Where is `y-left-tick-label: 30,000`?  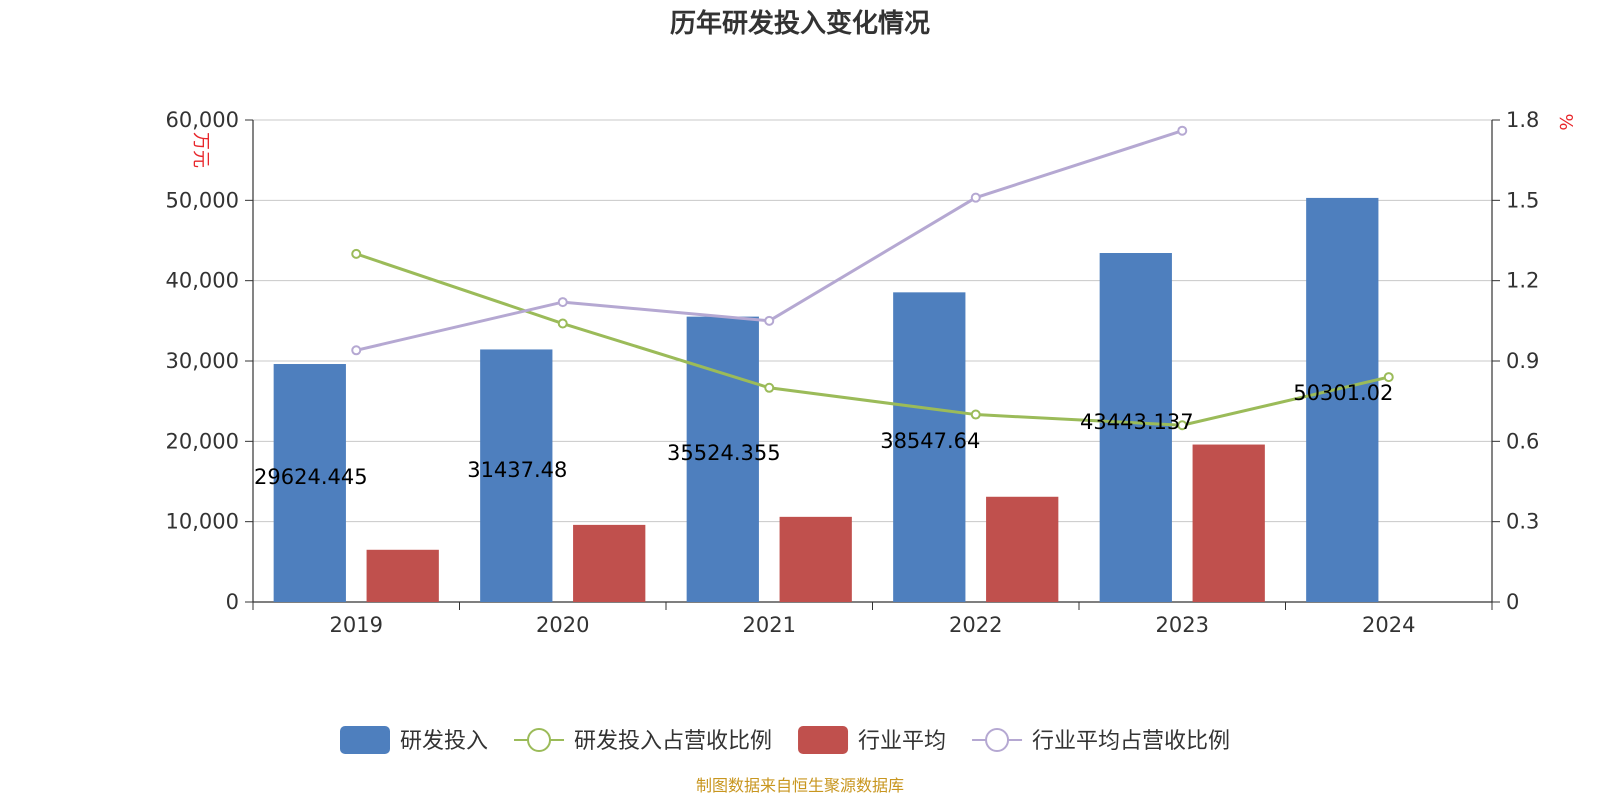 y-left-tick-label: 30,000 is located at coordinates (202, 361).